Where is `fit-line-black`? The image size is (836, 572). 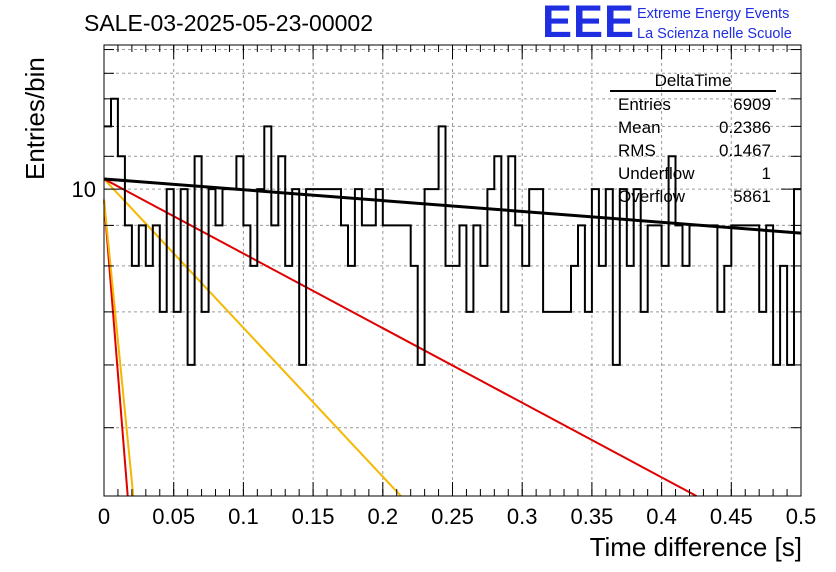
fit-line-black is located at coordinates (452, 206).